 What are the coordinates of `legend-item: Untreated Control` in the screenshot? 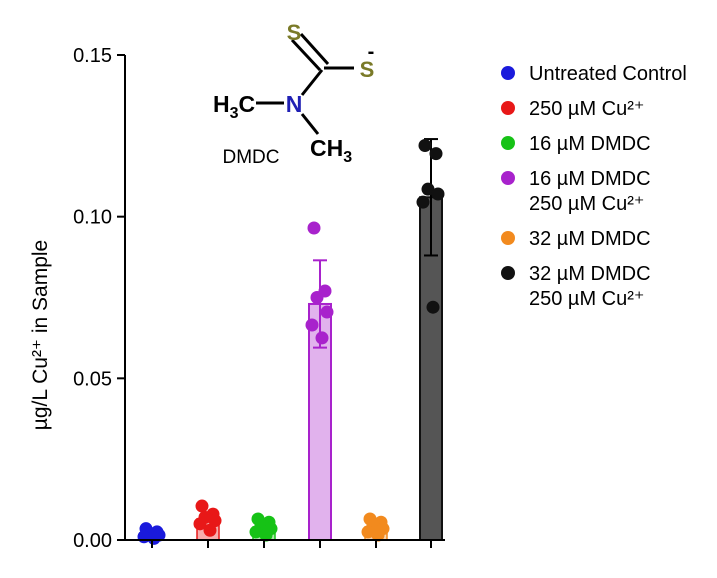 It's located at (594, 74).